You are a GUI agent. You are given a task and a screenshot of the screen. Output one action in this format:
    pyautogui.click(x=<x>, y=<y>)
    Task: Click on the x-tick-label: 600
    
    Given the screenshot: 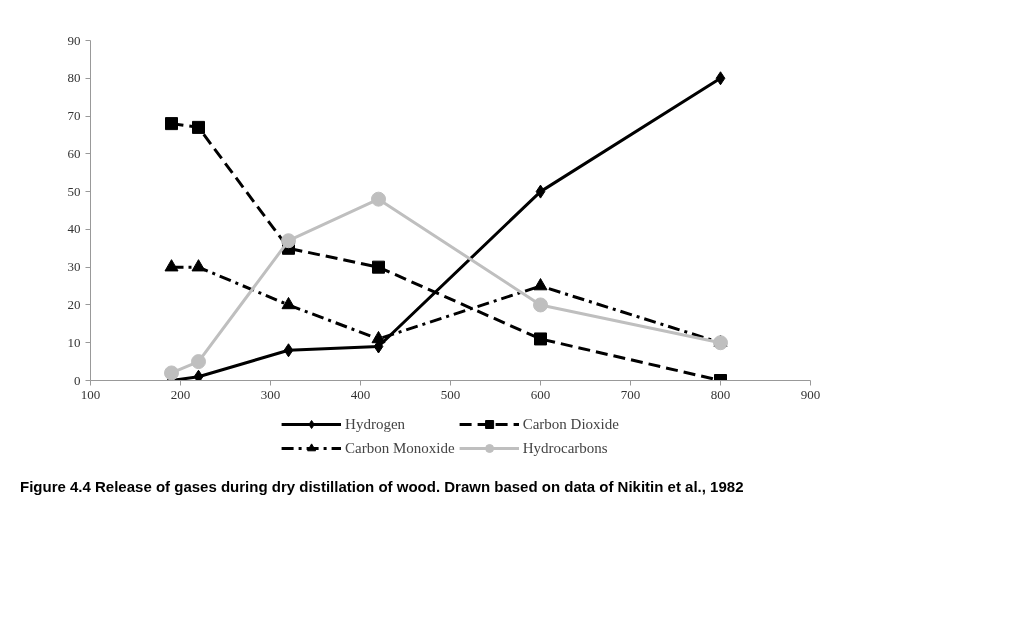 What is the action you would take?
    pyautogui.click(x=540, y=394)
    